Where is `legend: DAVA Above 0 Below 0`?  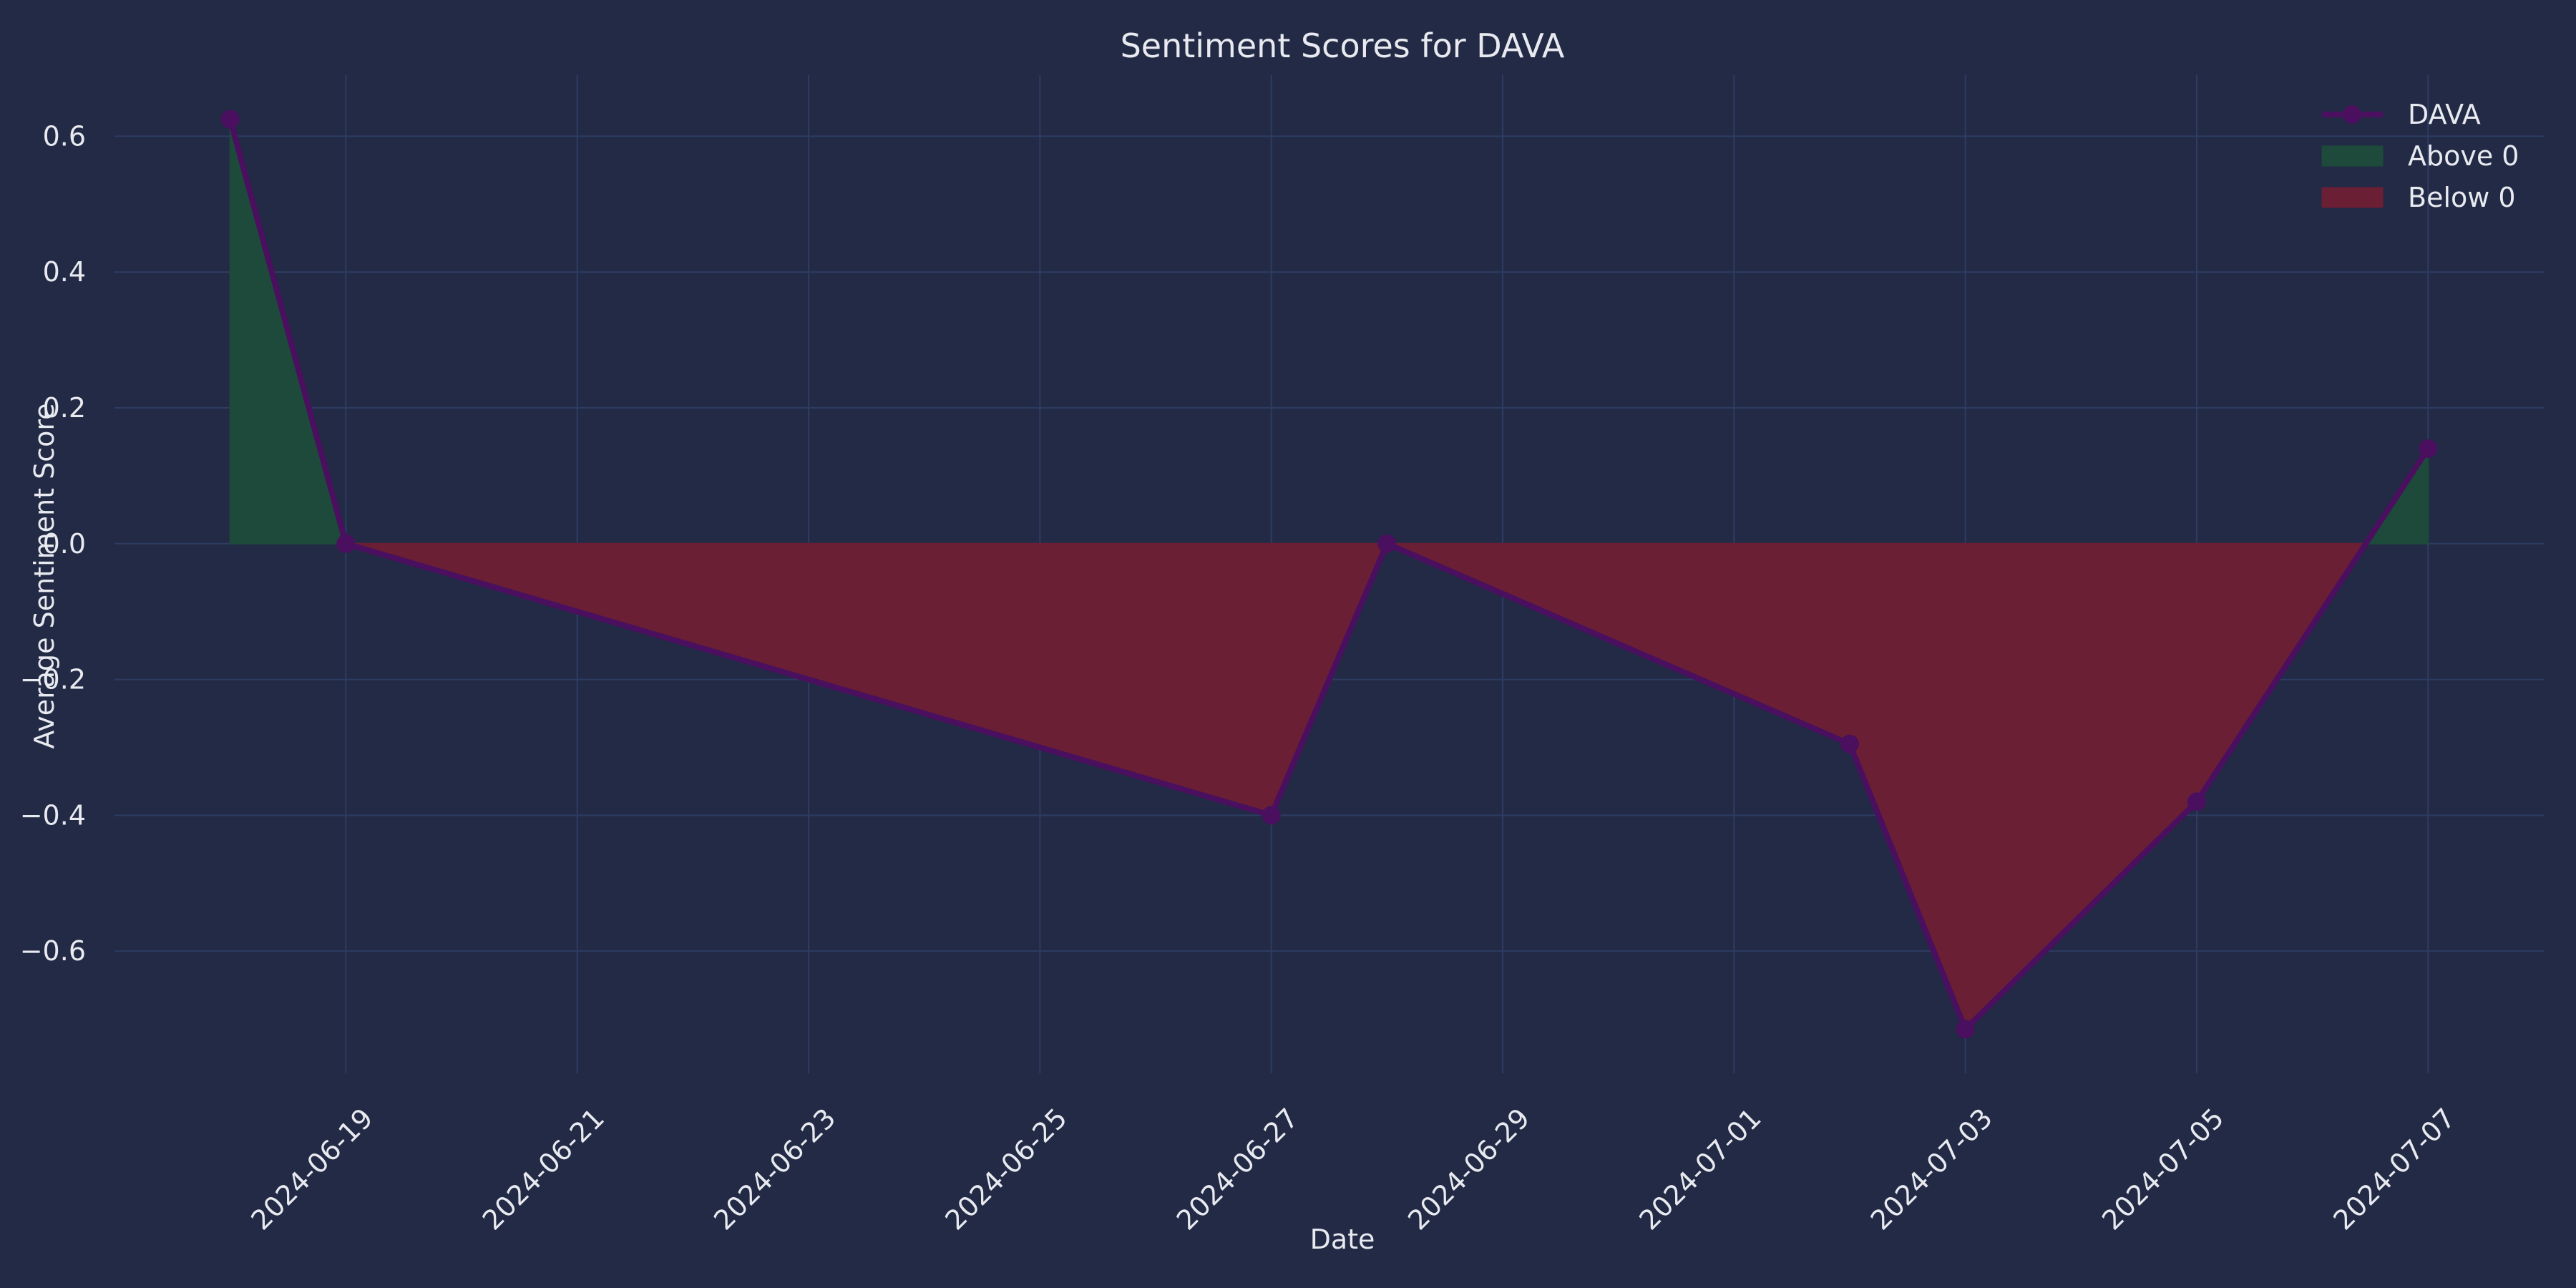 legend: DAVA Above 0 Below 0 is located at coordinates (2420, 156).